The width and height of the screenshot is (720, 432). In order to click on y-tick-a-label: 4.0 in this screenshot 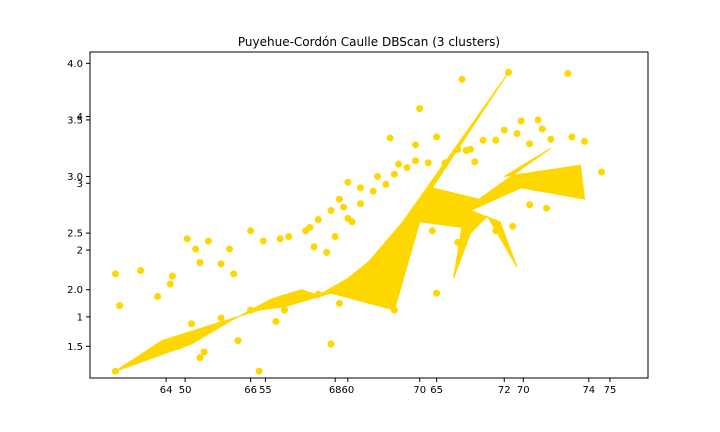, I will do `click(75, 64)`.